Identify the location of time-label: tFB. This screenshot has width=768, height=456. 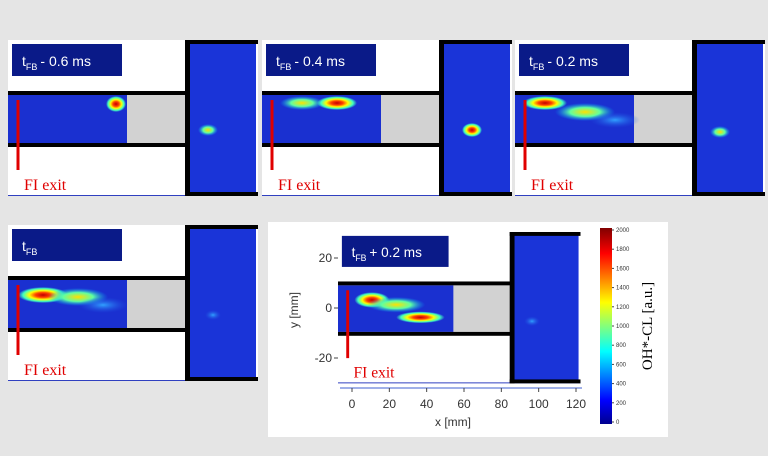
(29, 247).